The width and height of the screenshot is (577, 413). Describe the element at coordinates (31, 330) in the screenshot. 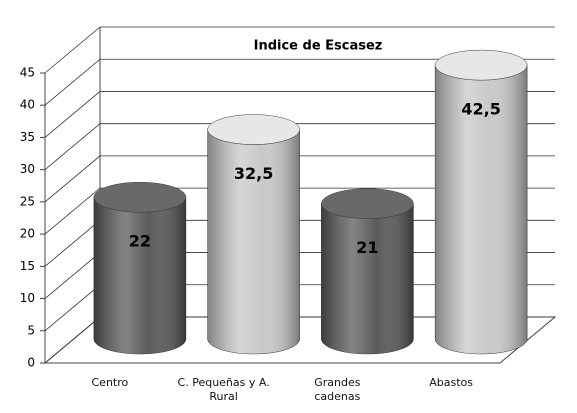

I see `y-tick-label: 5` at that location.